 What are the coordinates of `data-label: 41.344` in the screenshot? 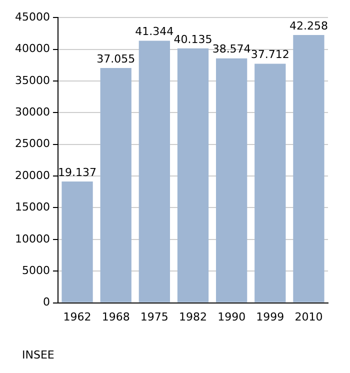 It's located at (154, 31).